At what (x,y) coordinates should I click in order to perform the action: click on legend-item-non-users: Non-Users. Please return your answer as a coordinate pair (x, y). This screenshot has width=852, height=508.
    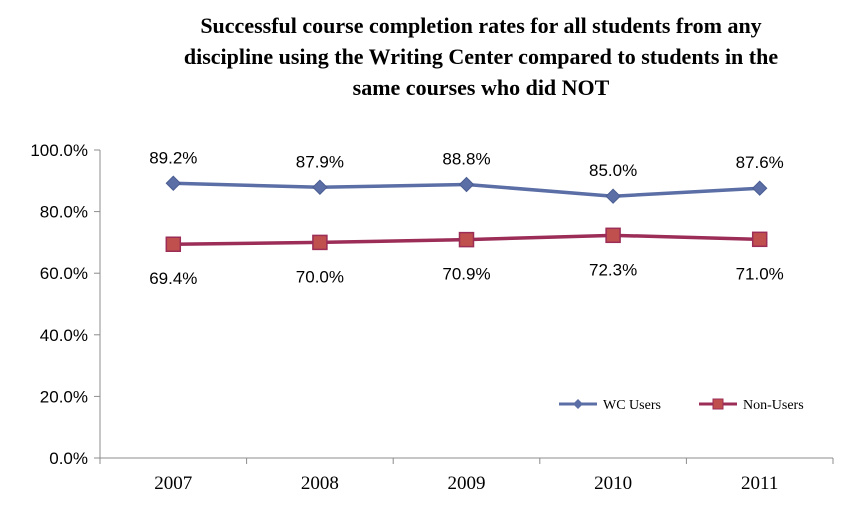
    Looking at the image, I should click on (751, 405).